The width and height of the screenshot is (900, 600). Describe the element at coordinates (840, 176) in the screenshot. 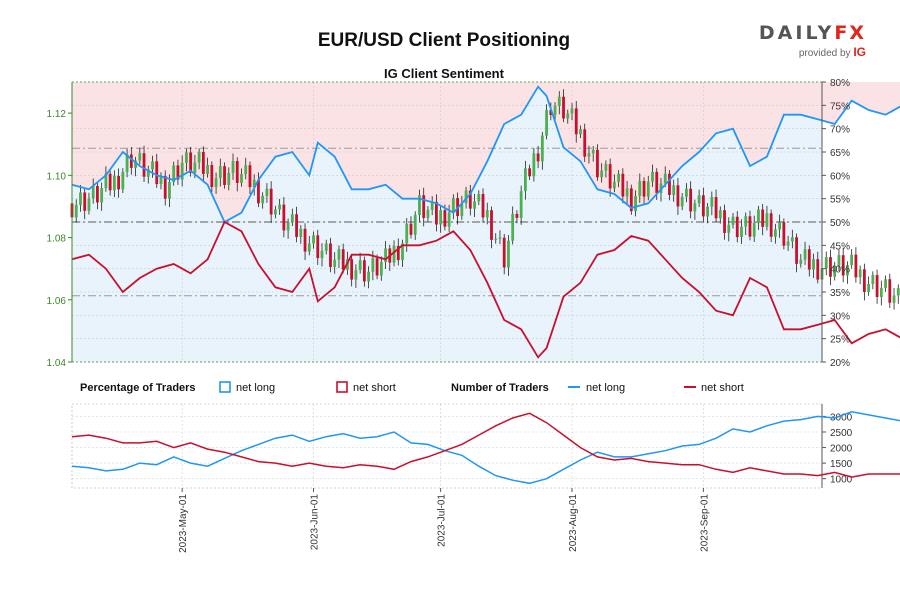

I see `right-tick-label: 60%` at that location.